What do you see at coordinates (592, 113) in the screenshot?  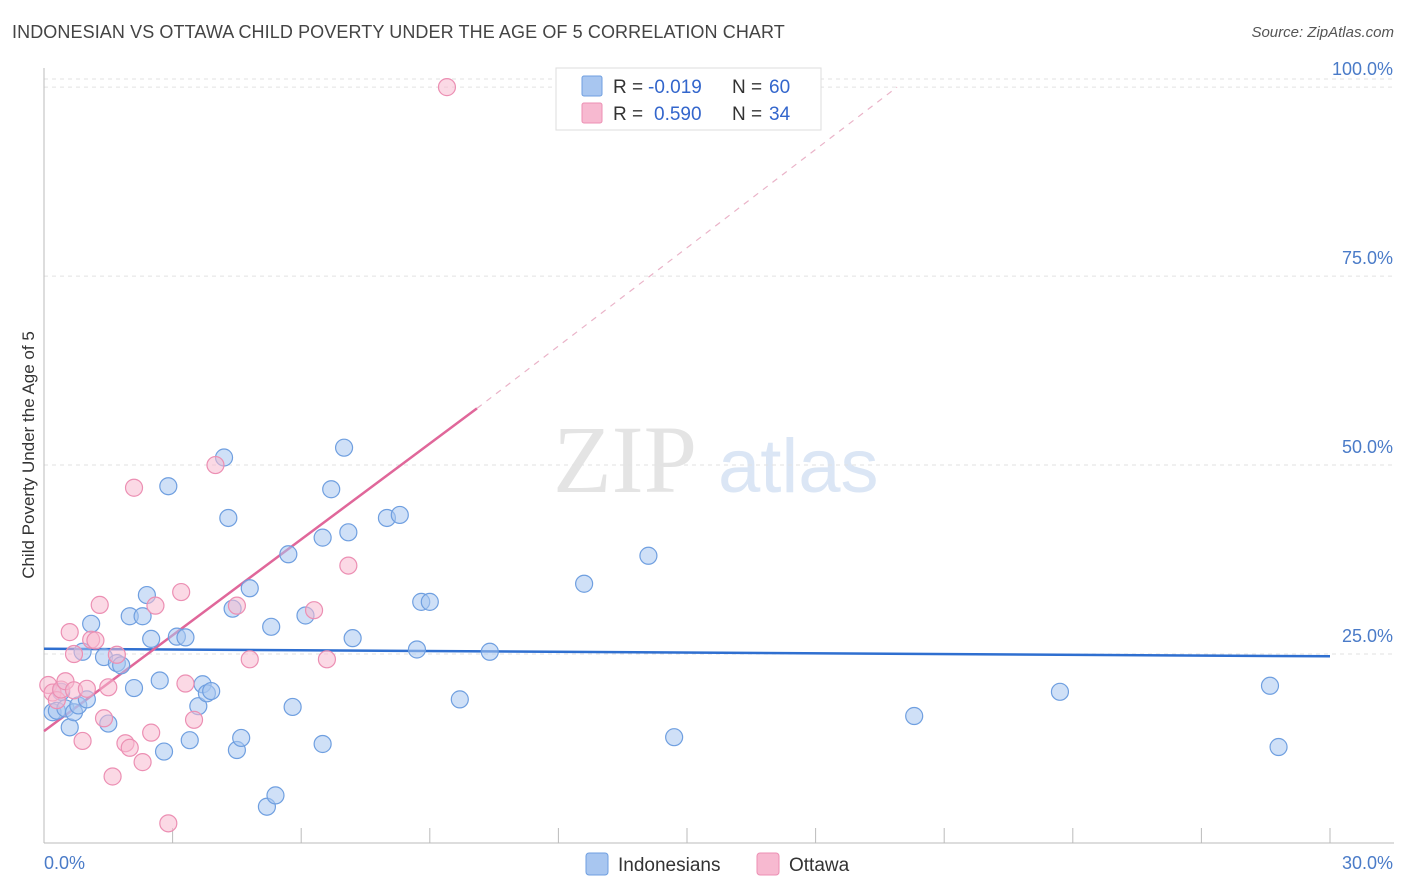 I see `legend-swatch-ottawa` at bounding box center [592, 113].